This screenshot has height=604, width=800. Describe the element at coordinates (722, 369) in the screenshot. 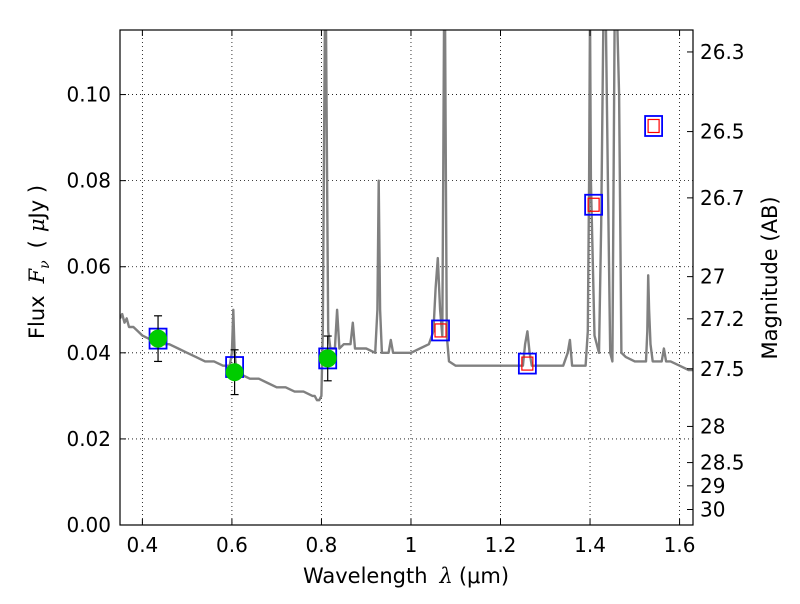

I see `y2-tick-label: 27.5` at that location.